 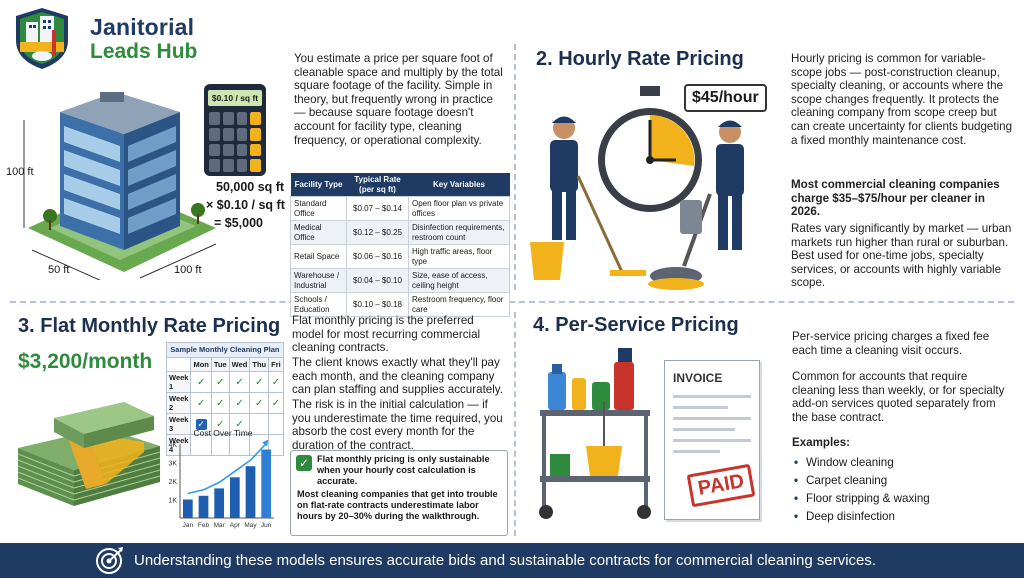 What do you see at coordinates (377, 208) in the screenshot?
I see `table-cell: $0.07 – $0.14` at bounding box center [377, 208].